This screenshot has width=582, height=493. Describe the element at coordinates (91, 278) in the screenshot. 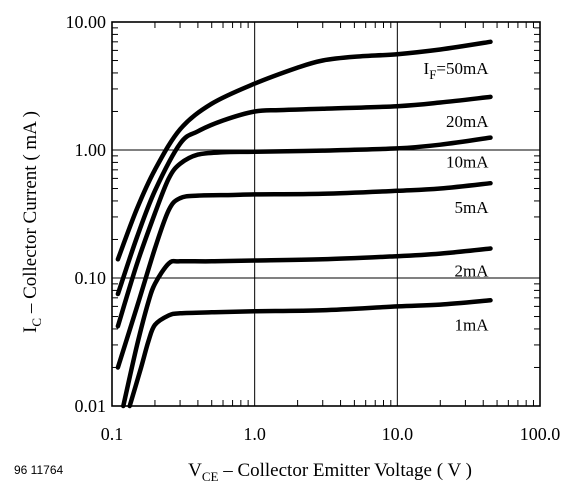

I see `y-tick-label: 0.10` at that location.